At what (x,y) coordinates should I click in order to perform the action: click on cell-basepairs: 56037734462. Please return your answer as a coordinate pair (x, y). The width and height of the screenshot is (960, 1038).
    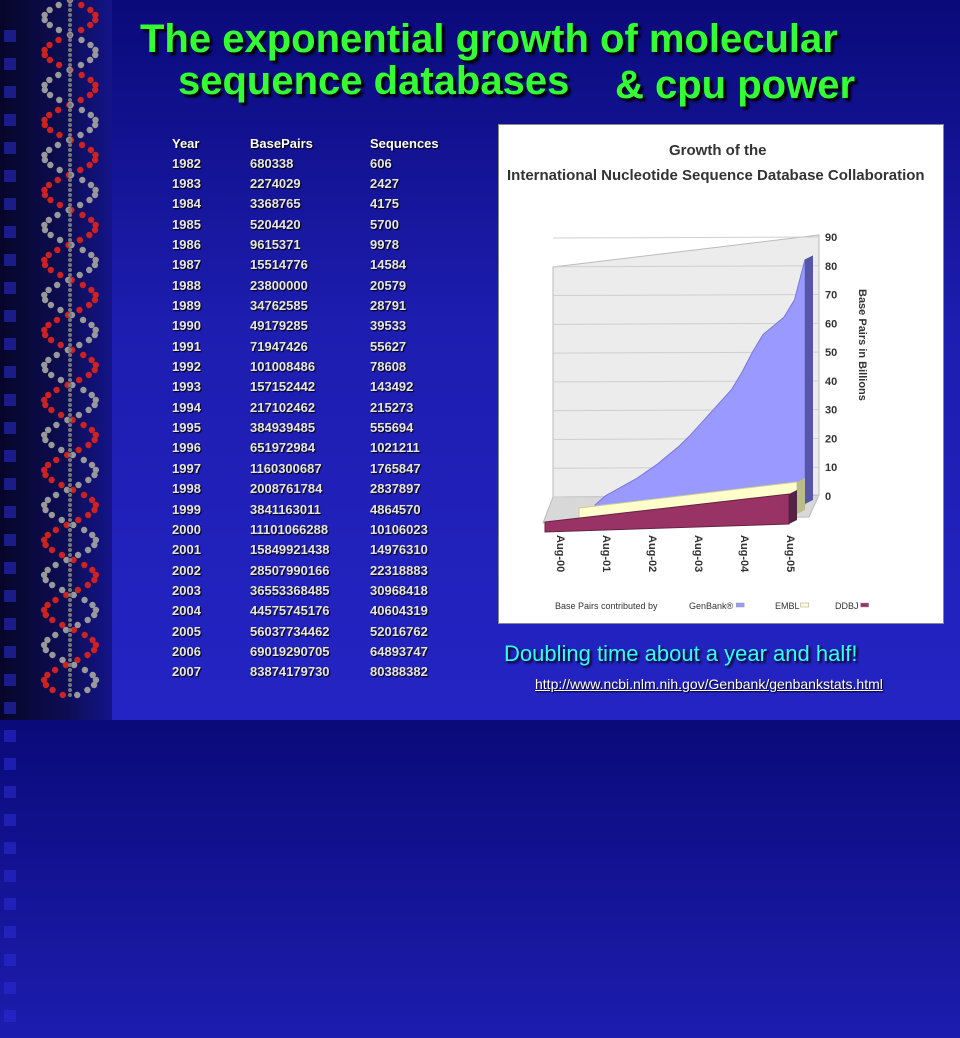
    Looking at the image, I should click on (290, 631).